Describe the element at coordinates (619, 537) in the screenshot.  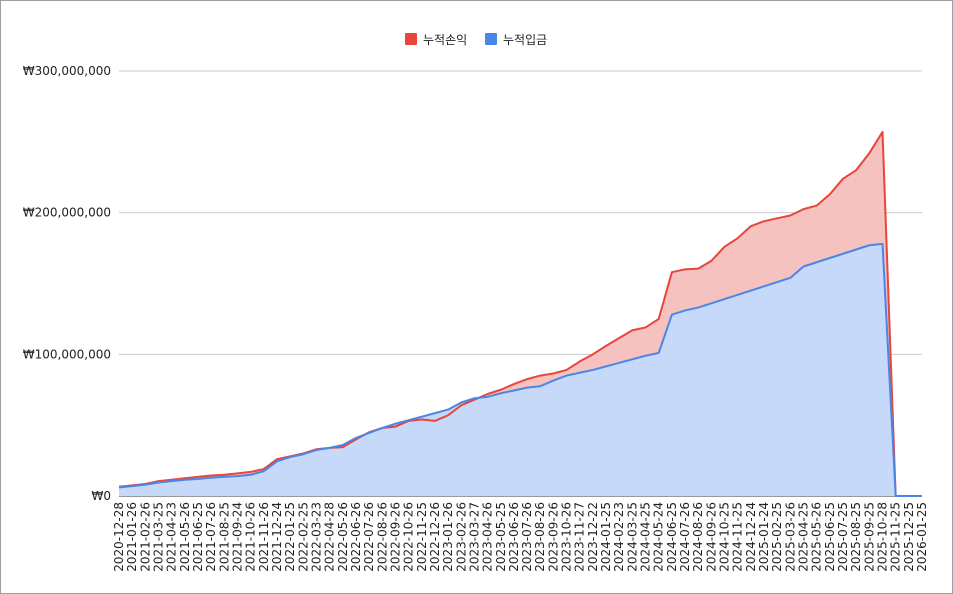
I see `x-tick-label: 2024-02-23` at that location.